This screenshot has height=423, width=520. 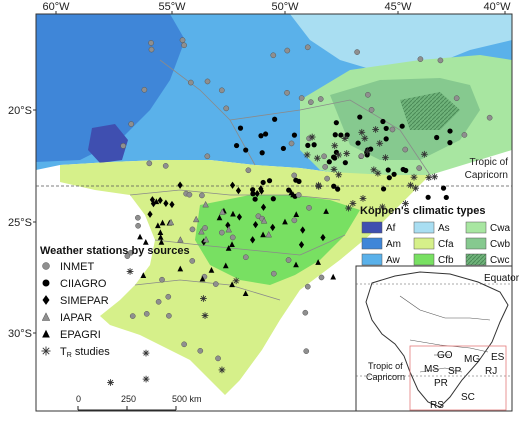 What do you see at coordinates (437, 405) in the screenshot?
I see `svg-text: RS` at bounding box center [437, 405].